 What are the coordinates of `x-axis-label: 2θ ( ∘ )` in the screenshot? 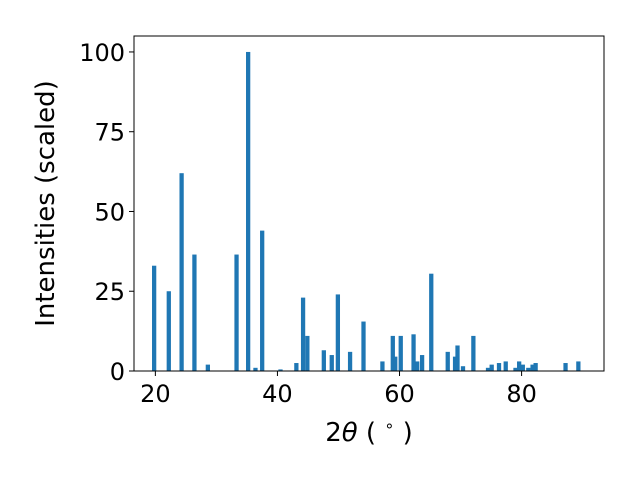 It's located at (369, 432).